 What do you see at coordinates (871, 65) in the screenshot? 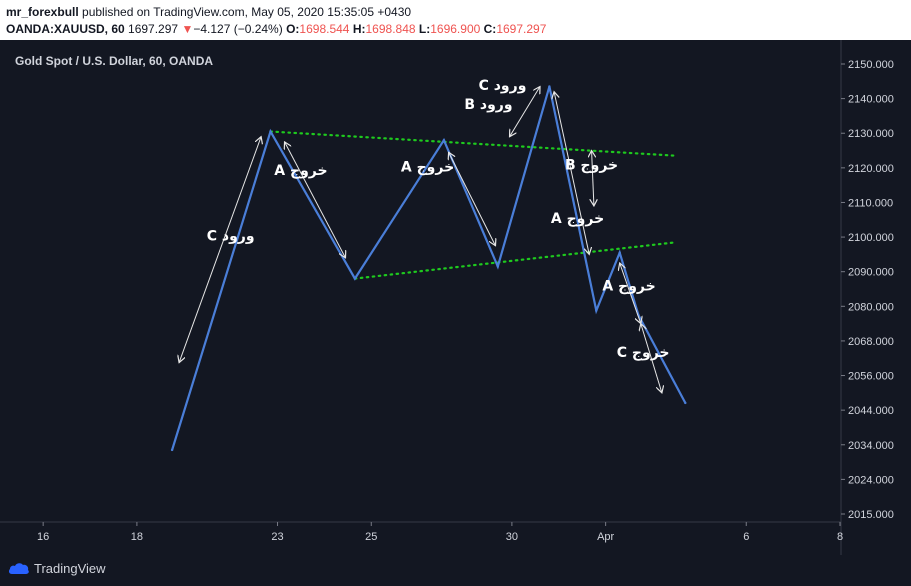
I see `y-tick-label: 2150.000` at bounding box center [871, 65].